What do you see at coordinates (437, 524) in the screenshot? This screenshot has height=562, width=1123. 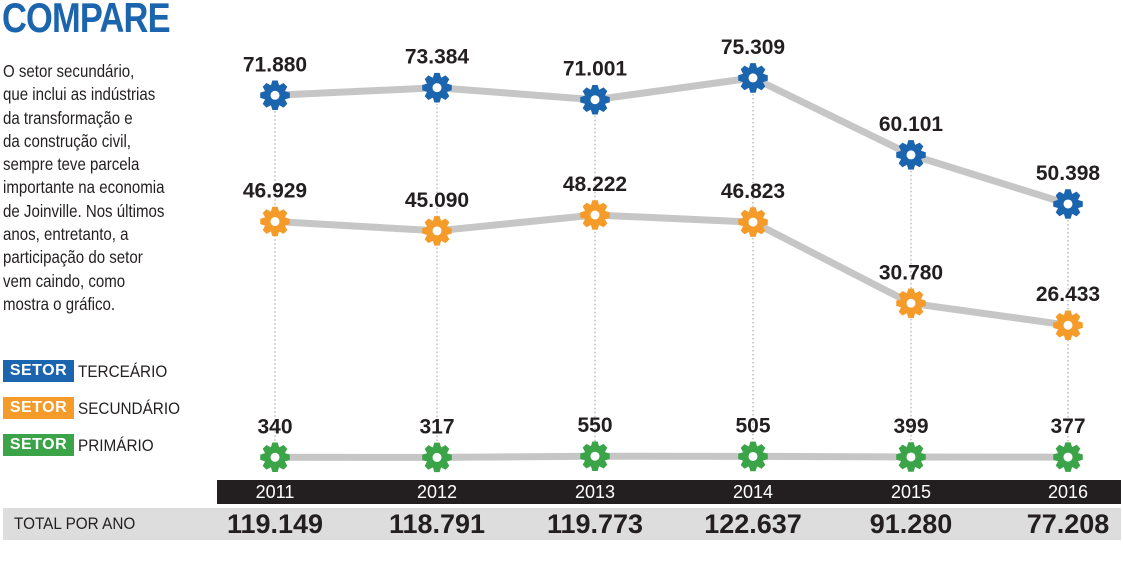 I see `total-value: 118.791` at bounding box center [437, 524].